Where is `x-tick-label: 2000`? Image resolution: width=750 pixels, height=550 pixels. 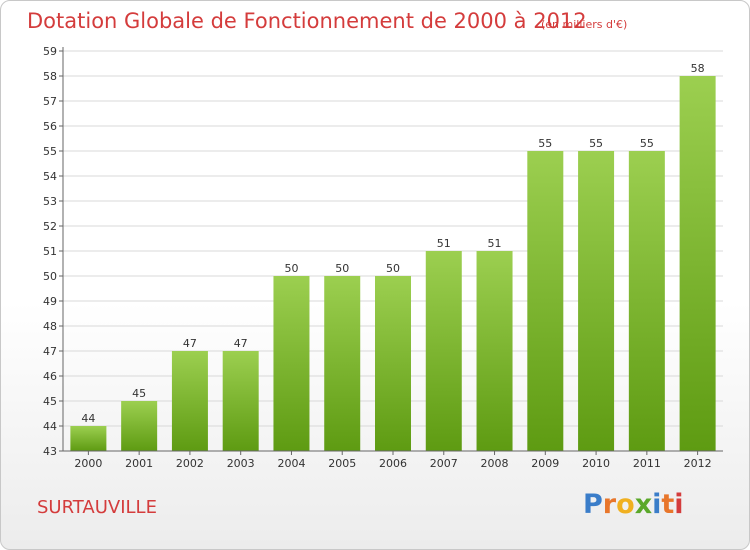
x-tick-label: 2000 is located at coordinates (88, 463).